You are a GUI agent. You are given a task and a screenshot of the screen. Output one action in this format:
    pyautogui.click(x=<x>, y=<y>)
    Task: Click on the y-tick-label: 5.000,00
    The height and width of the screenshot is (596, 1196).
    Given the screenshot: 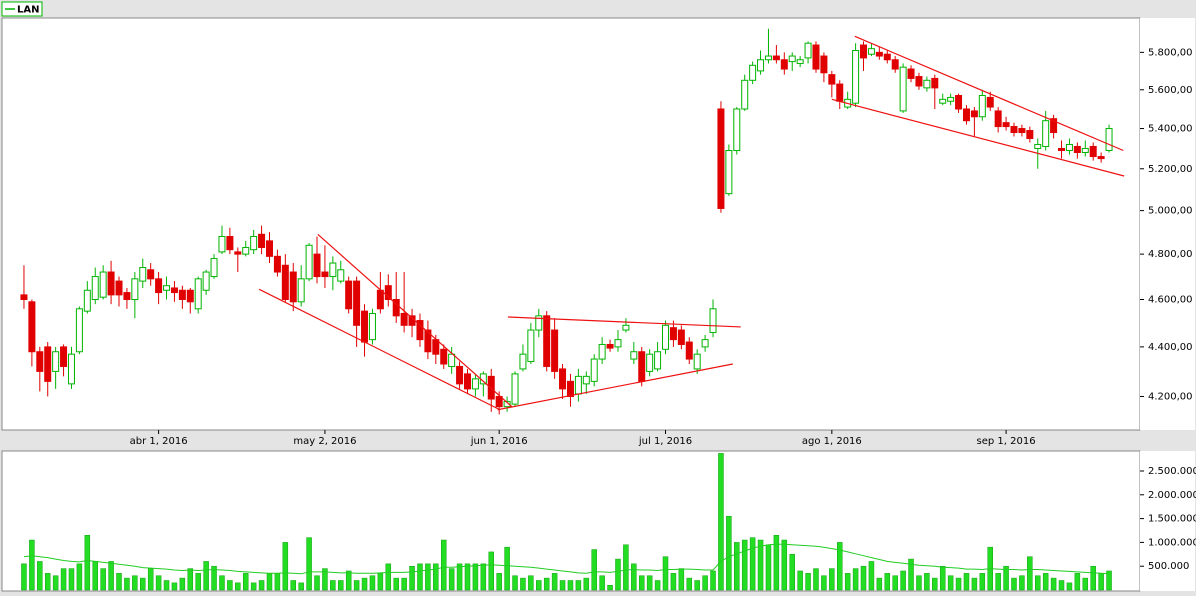 What is the action you would take?
    pyautogui.click(x=1170, y=211)
    